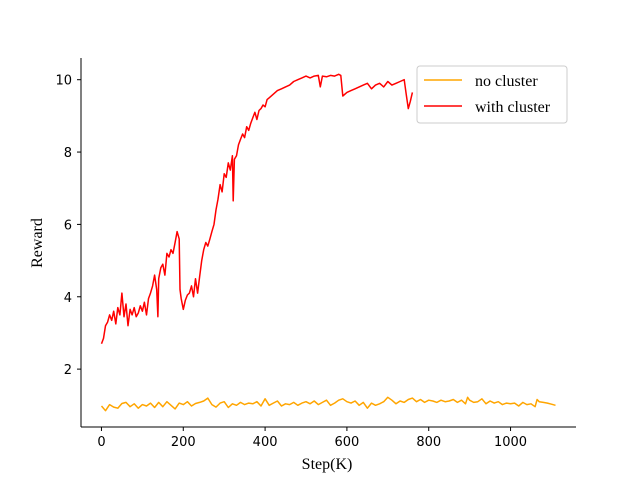 This screenshot has width=640, height=480. What do you see at coordinates (183, 442) in the screenshot?
I see `x-tick-label: 200` at bounding box center [183, 442].